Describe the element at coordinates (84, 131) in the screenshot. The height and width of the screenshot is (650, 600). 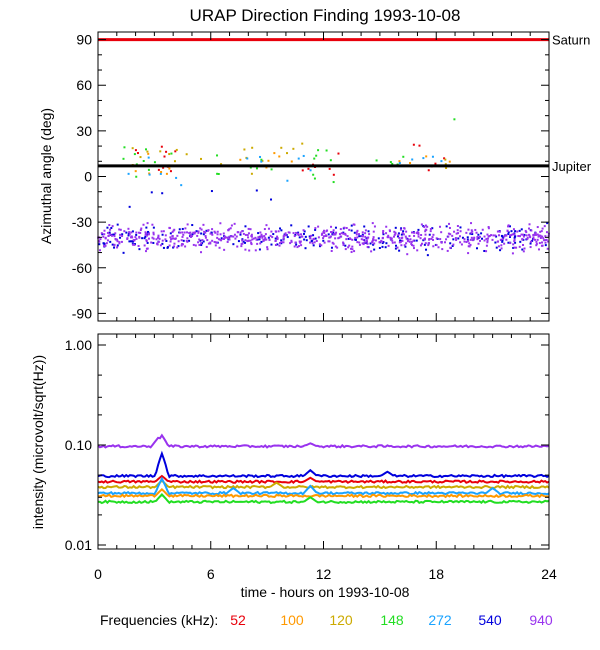
I see `azimuth-ytick-label: 30` at that location.